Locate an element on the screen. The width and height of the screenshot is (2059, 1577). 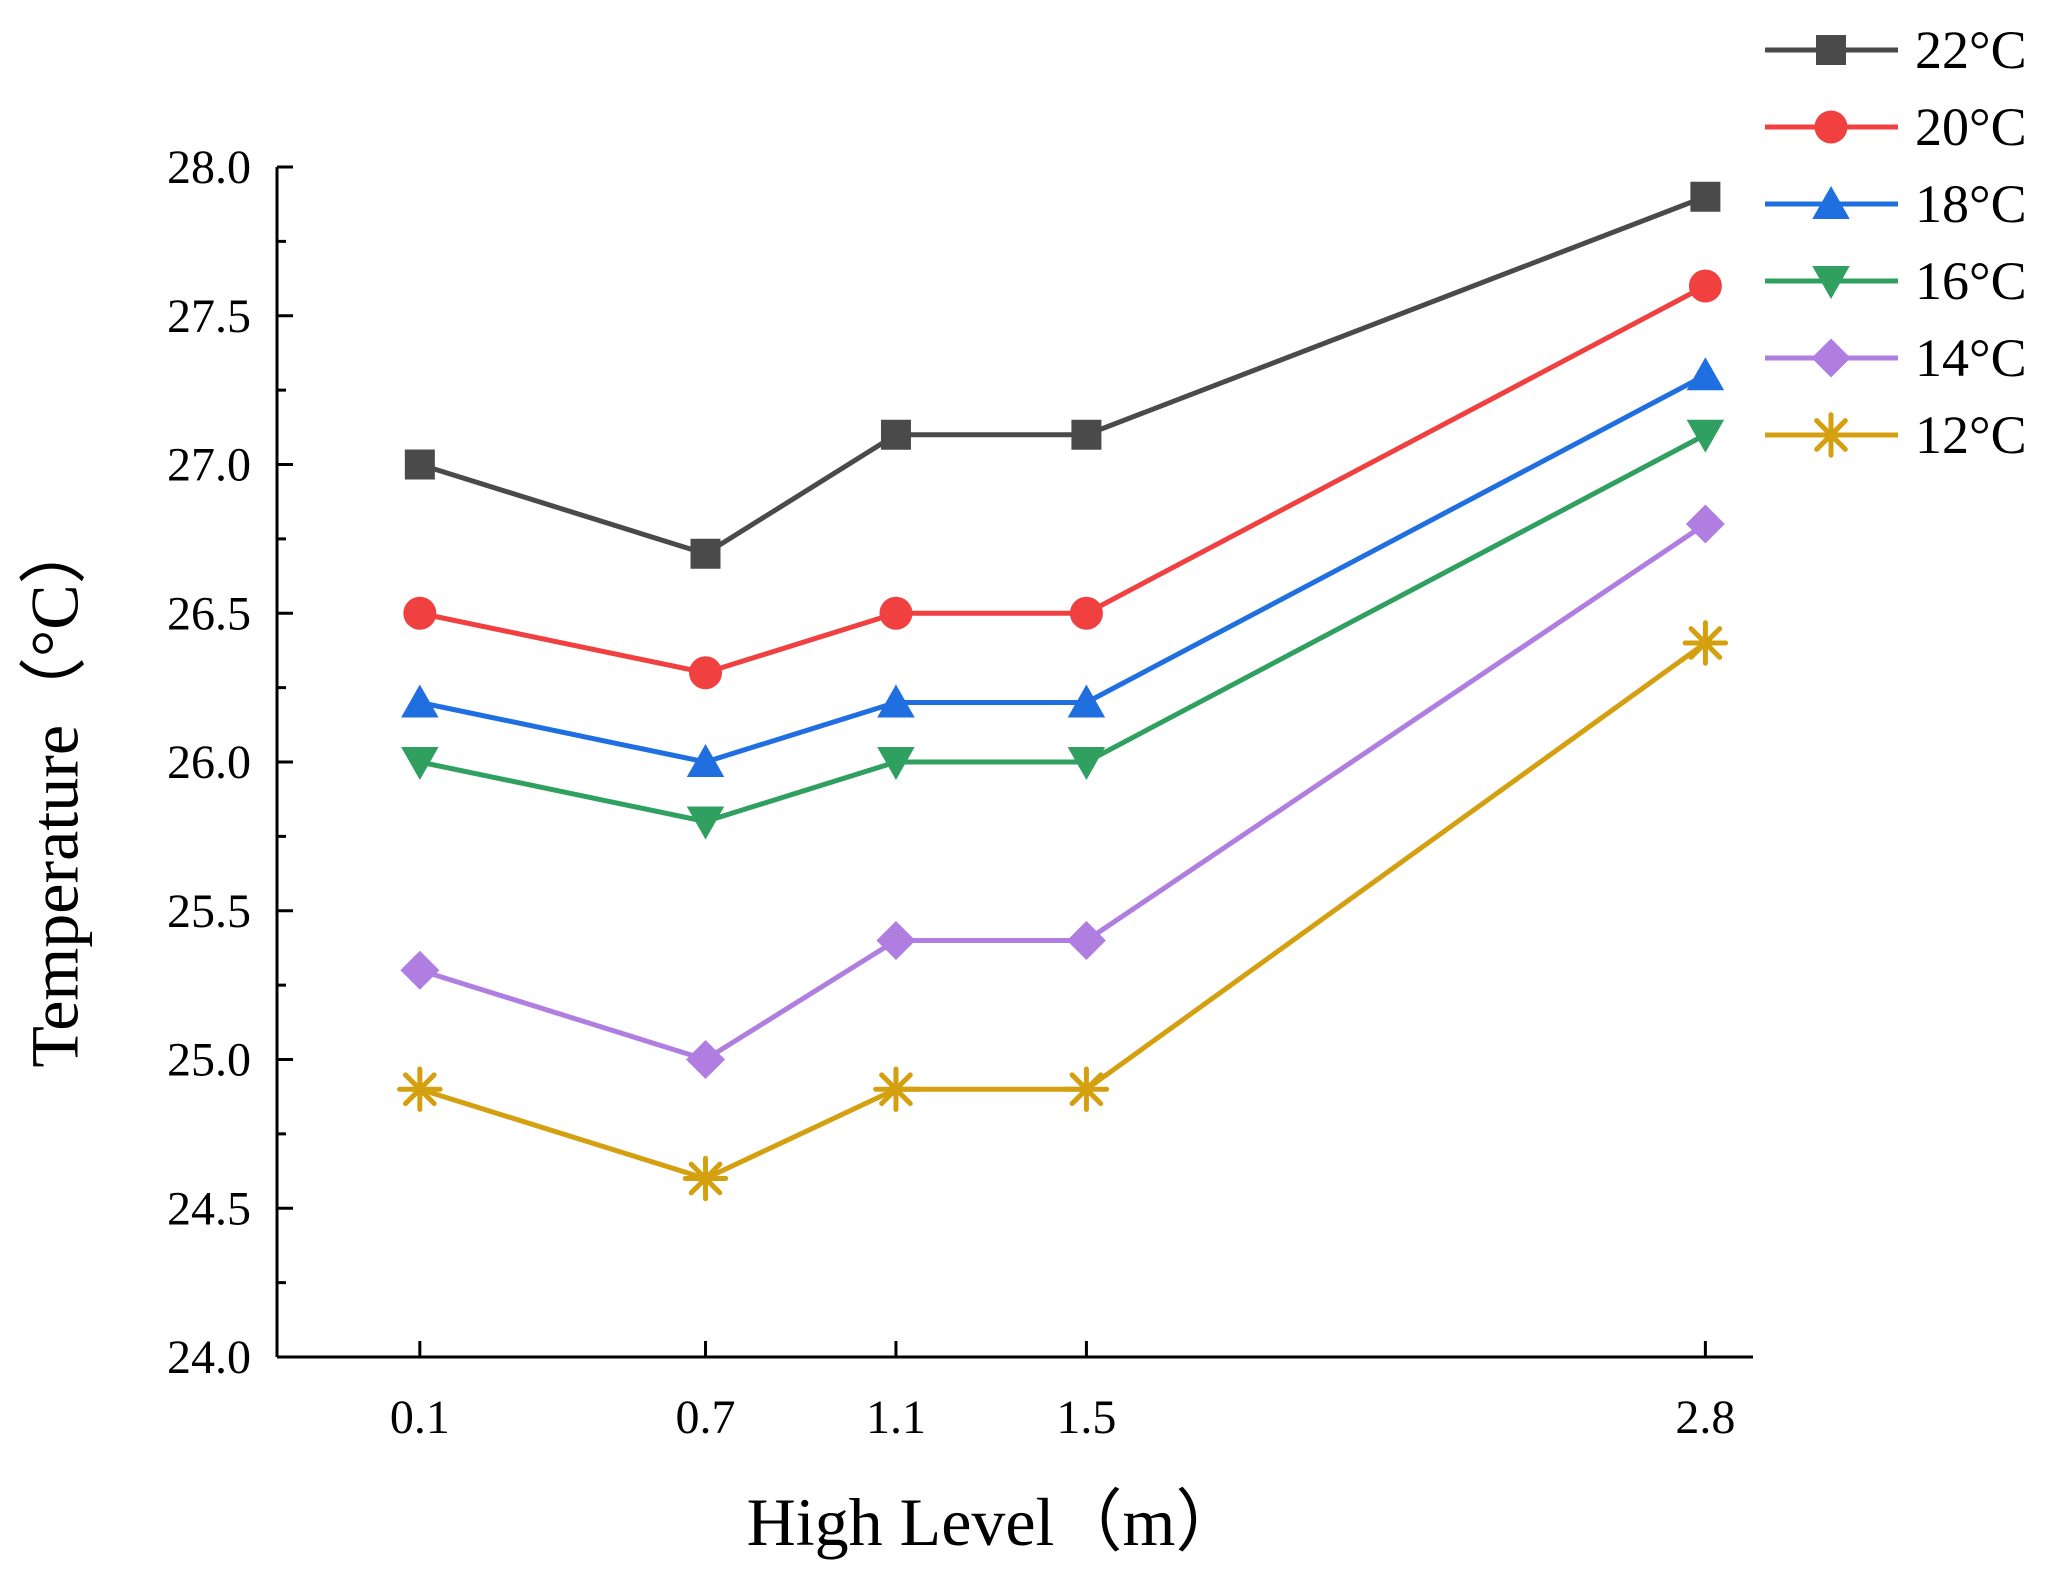
legend: 22°C 20°C 18°C 16°C 14°C 12°C is located at coordinates (1896, 242).